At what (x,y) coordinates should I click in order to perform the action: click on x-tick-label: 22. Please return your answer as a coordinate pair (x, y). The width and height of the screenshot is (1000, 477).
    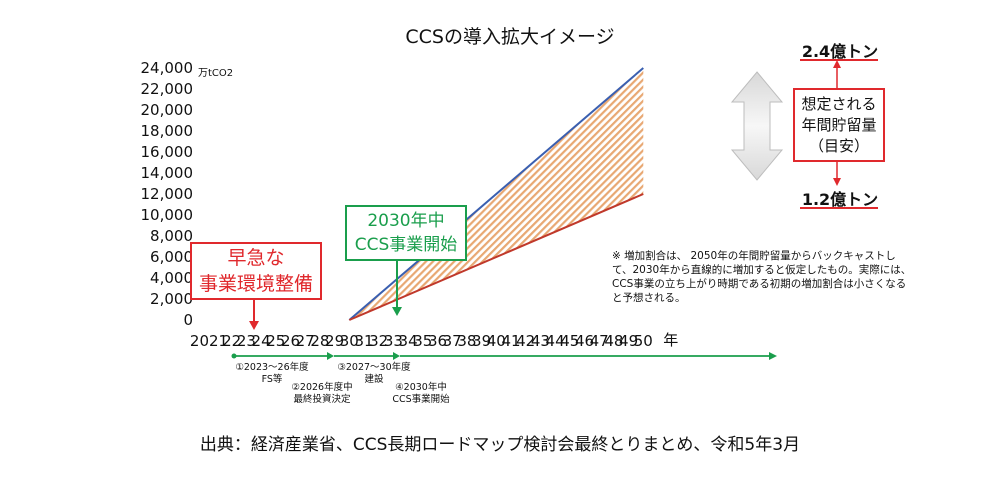
    Looking at the image, I should click on (231, 341).